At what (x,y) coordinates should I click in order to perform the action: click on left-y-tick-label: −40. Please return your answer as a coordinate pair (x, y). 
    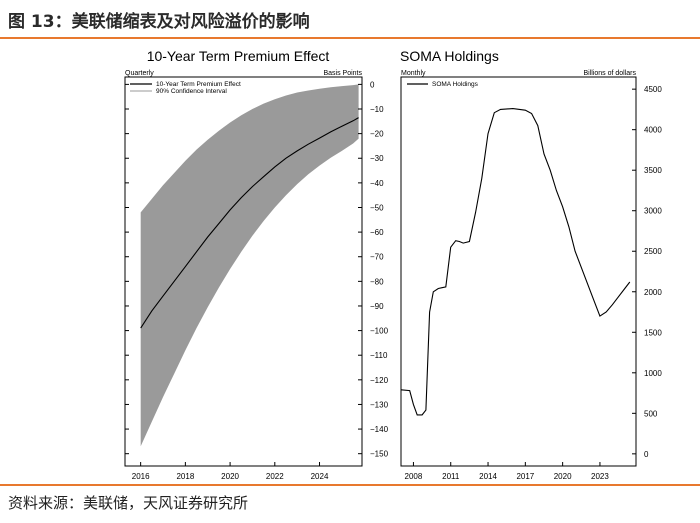
    Looking at the image, I should click on (377, 183).